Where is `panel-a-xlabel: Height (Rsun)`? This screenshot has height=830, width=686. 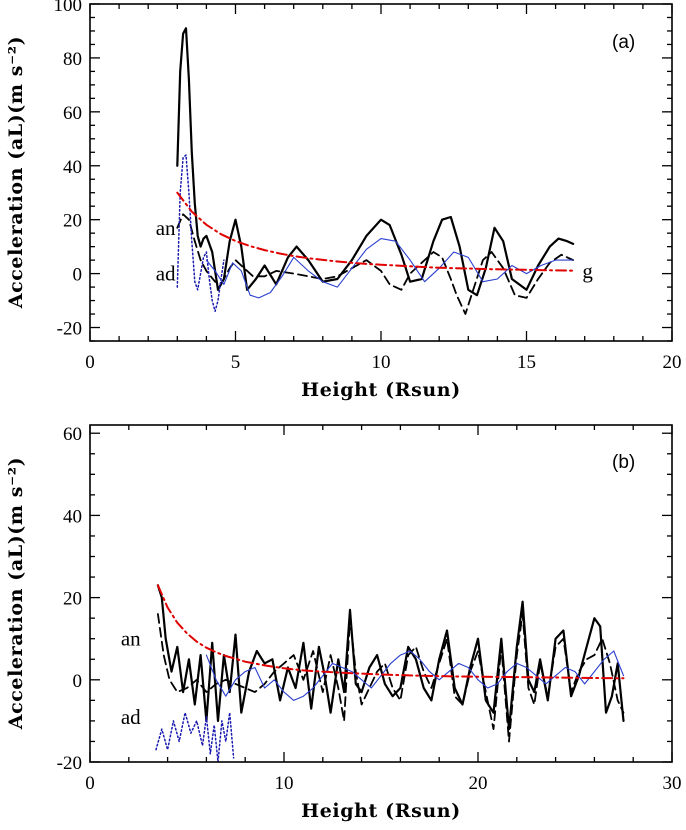 panel-a-xlabel: Height (Rsun) is located at coordinates (381, 390).